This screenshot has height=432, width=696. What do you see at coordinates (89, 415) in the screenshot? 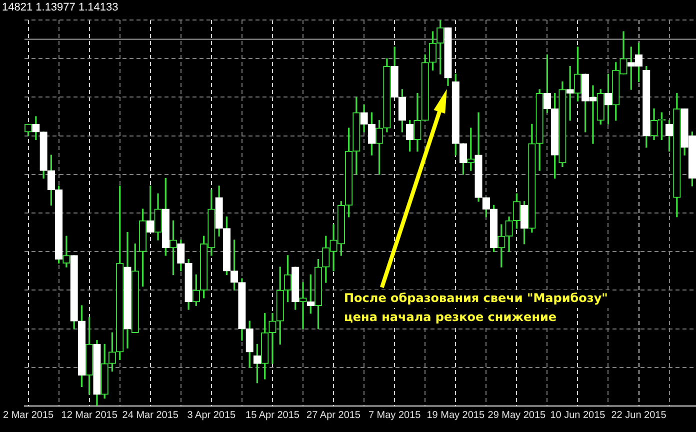
I see `x-tick-label: 12 Mar 2015` at bounding box center [89, 415].